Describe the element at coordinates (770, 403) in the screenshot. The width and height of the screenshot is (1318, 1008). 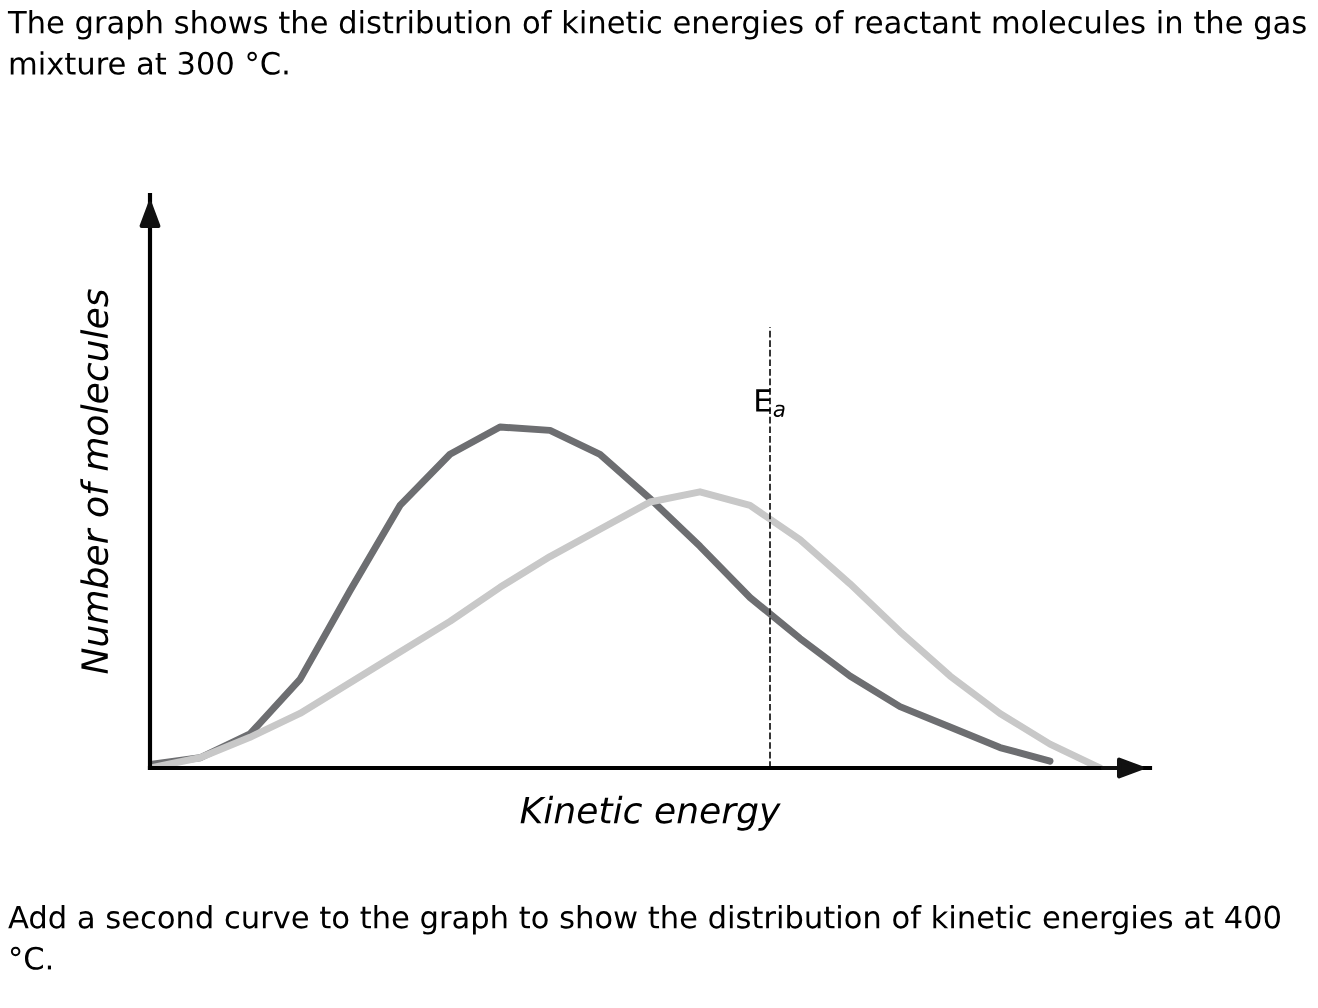
I see `text: E$_{a}$` at that location.